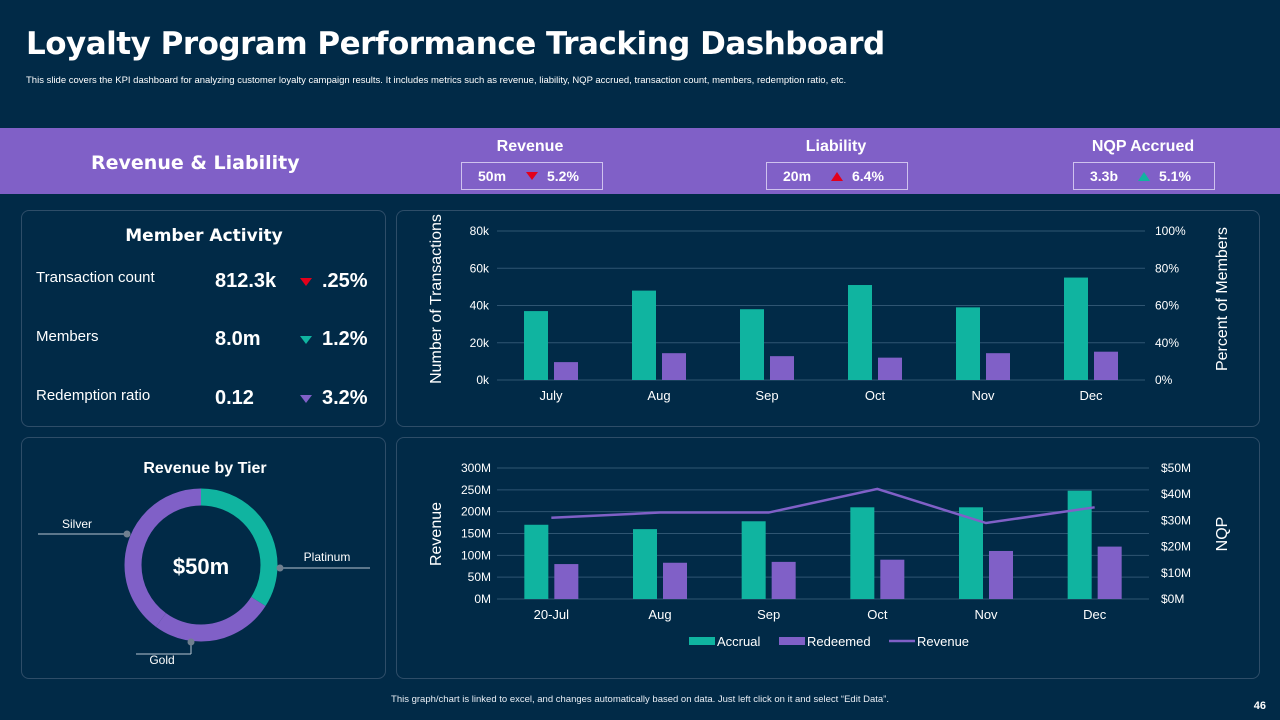 The image size is (1280, 720). Describe the element at coordinates (1259, 706) in the screenshot. I see `page-number: 46` at that location.